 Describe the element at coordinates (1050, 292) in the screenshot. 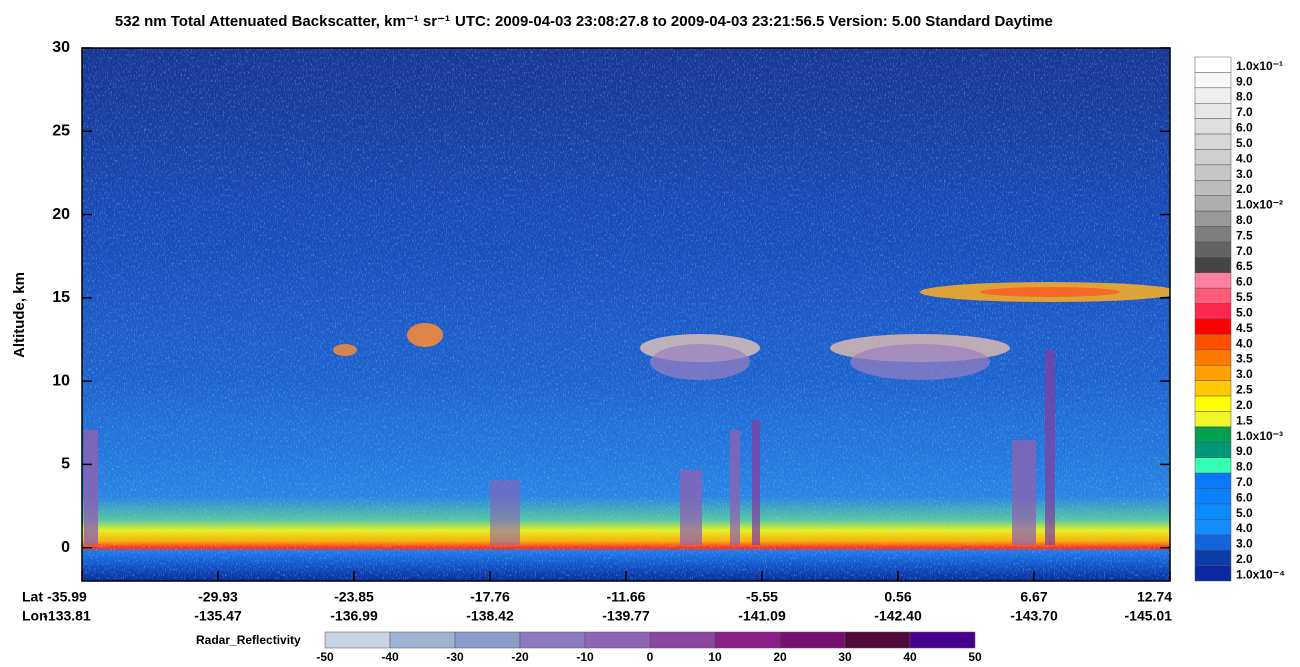

I see `cirrus-core` at that location.